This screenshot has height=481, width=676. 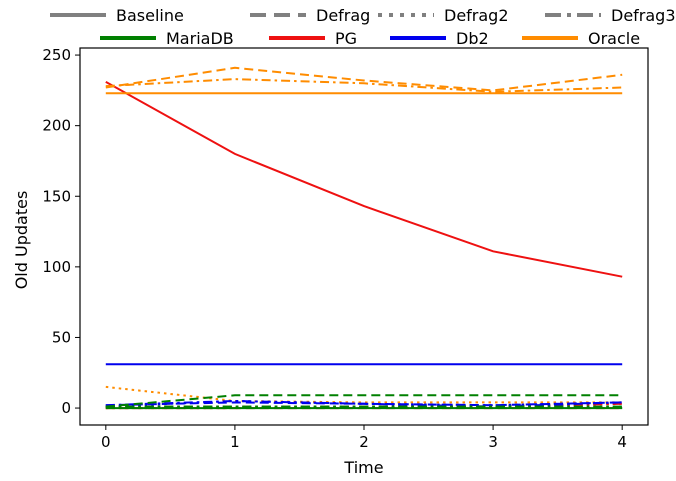 I want to click on series-line-db2-dashdot, so click(x=364, y=403).